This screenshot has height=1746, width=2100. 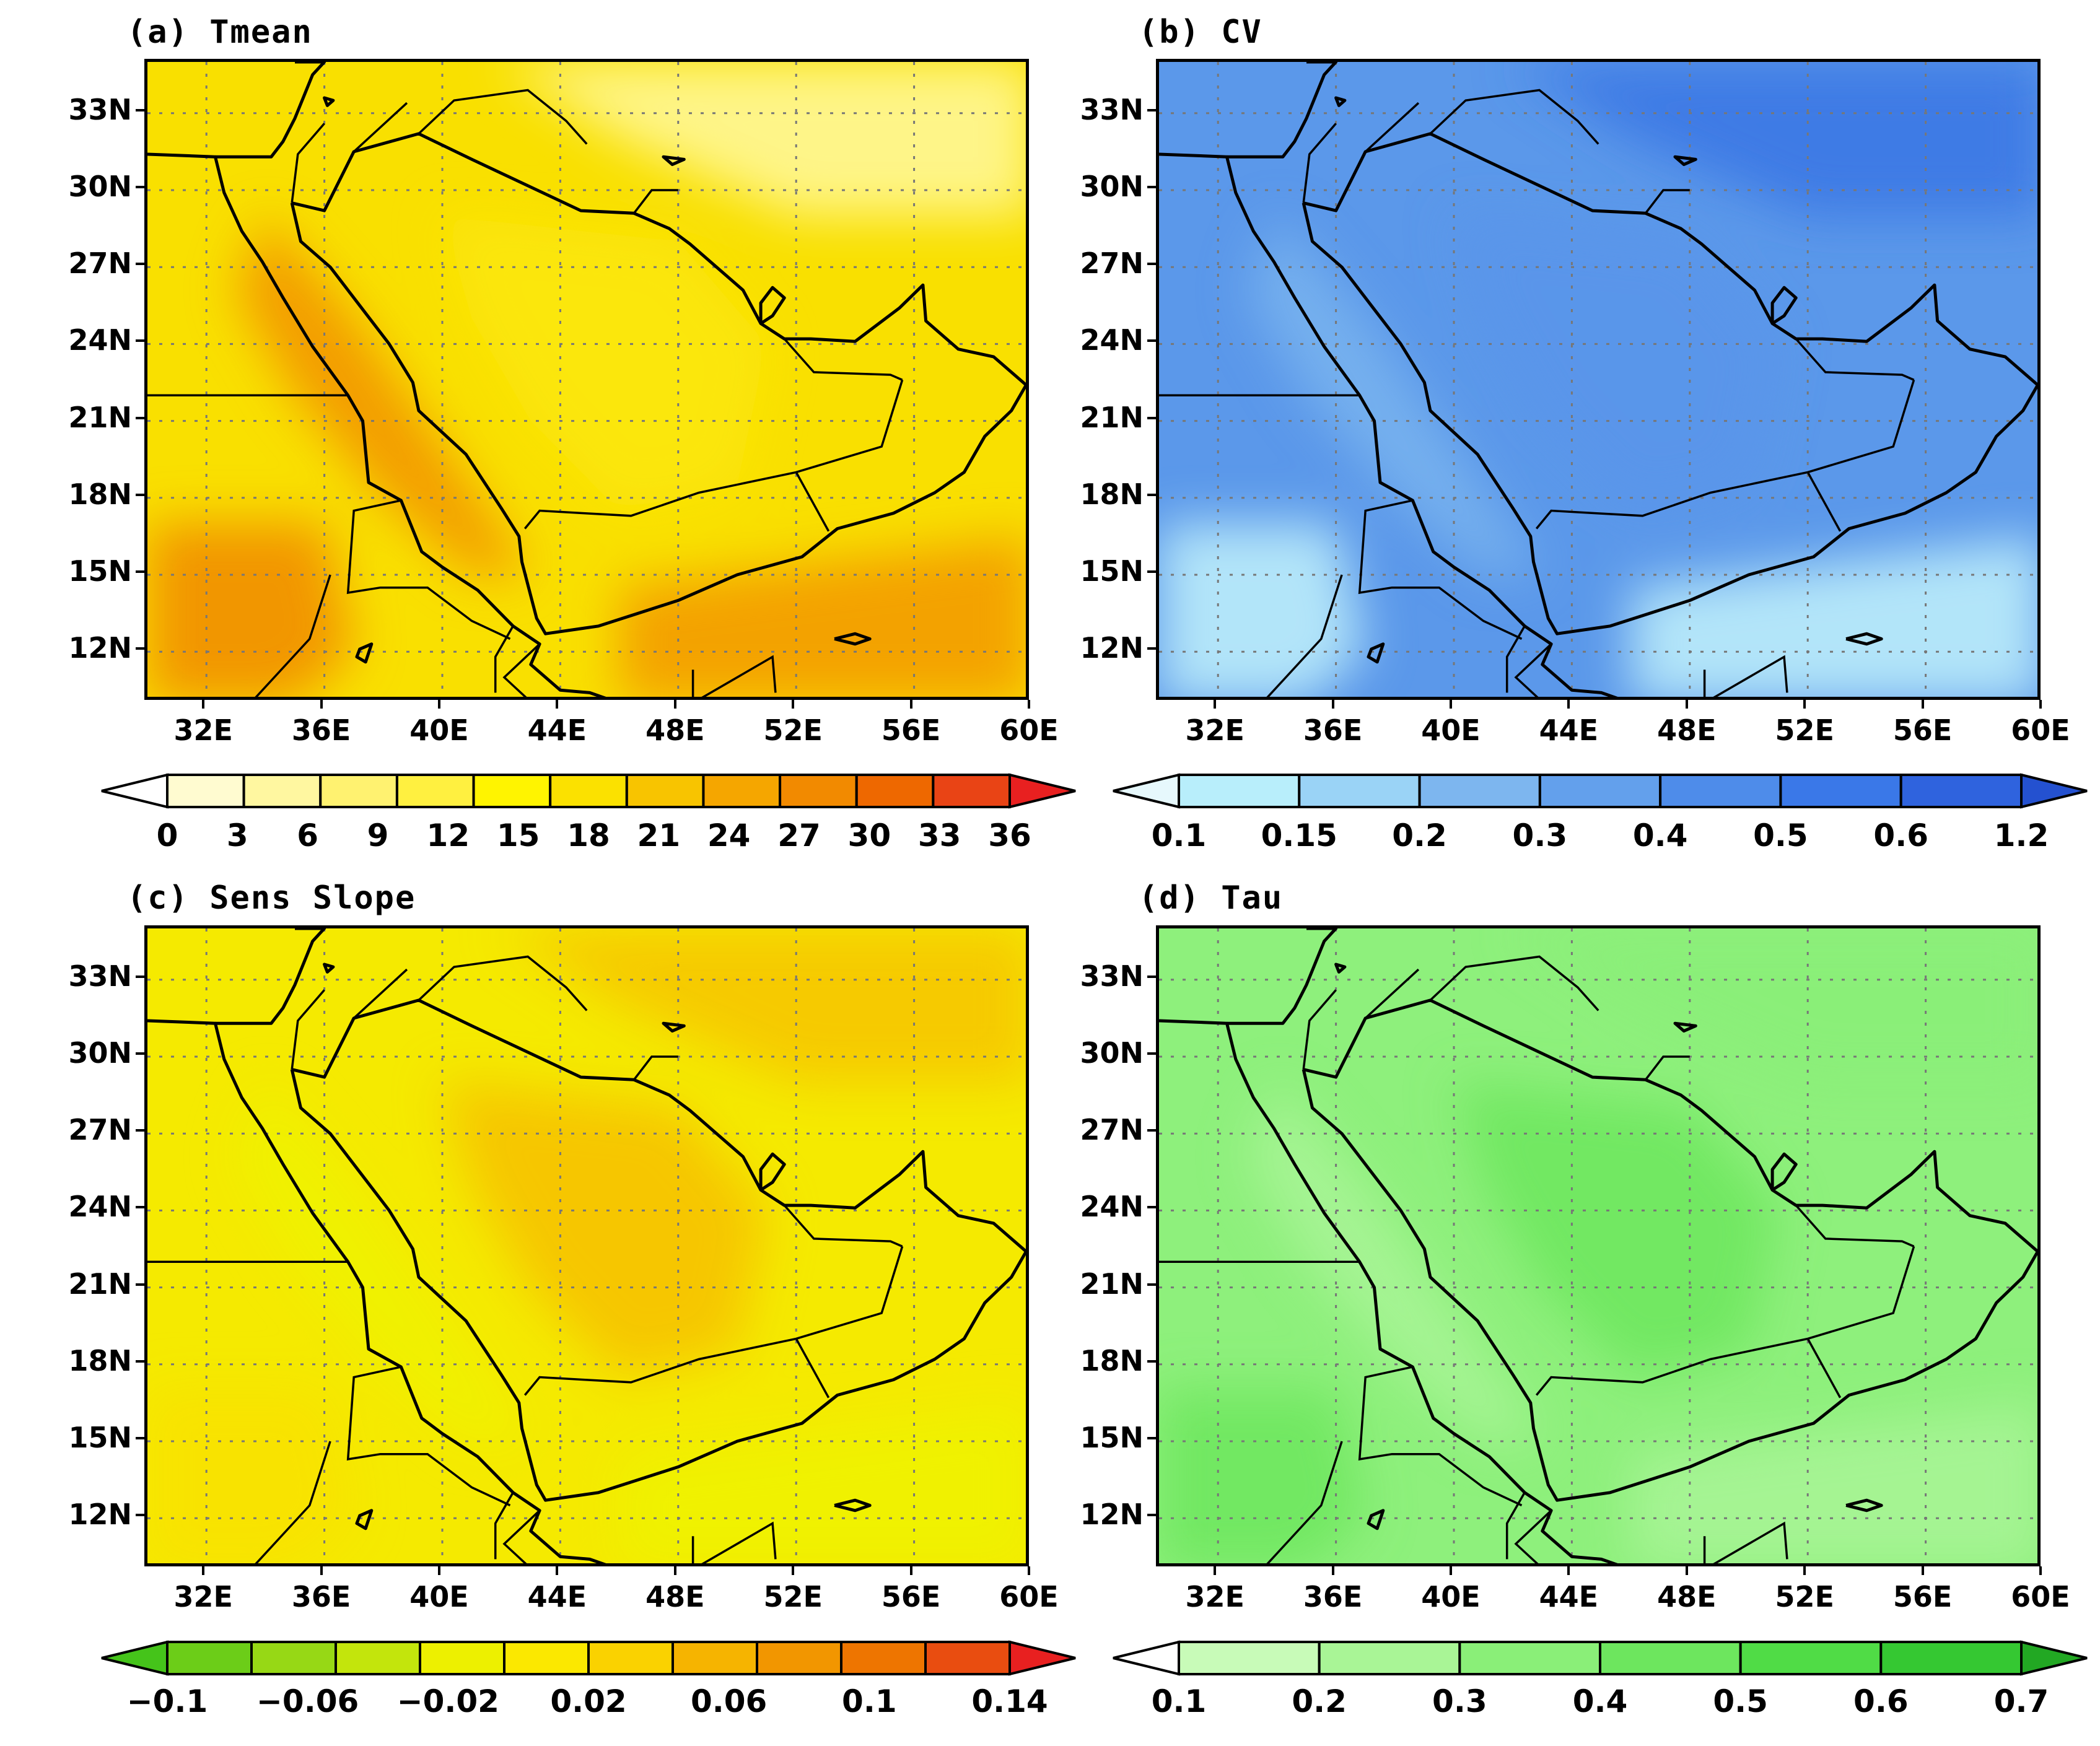 What do you see at coordinates (321, 1596) in the screenshot?
I see `lon-label: 36E` at bounding box center [321, 1596].